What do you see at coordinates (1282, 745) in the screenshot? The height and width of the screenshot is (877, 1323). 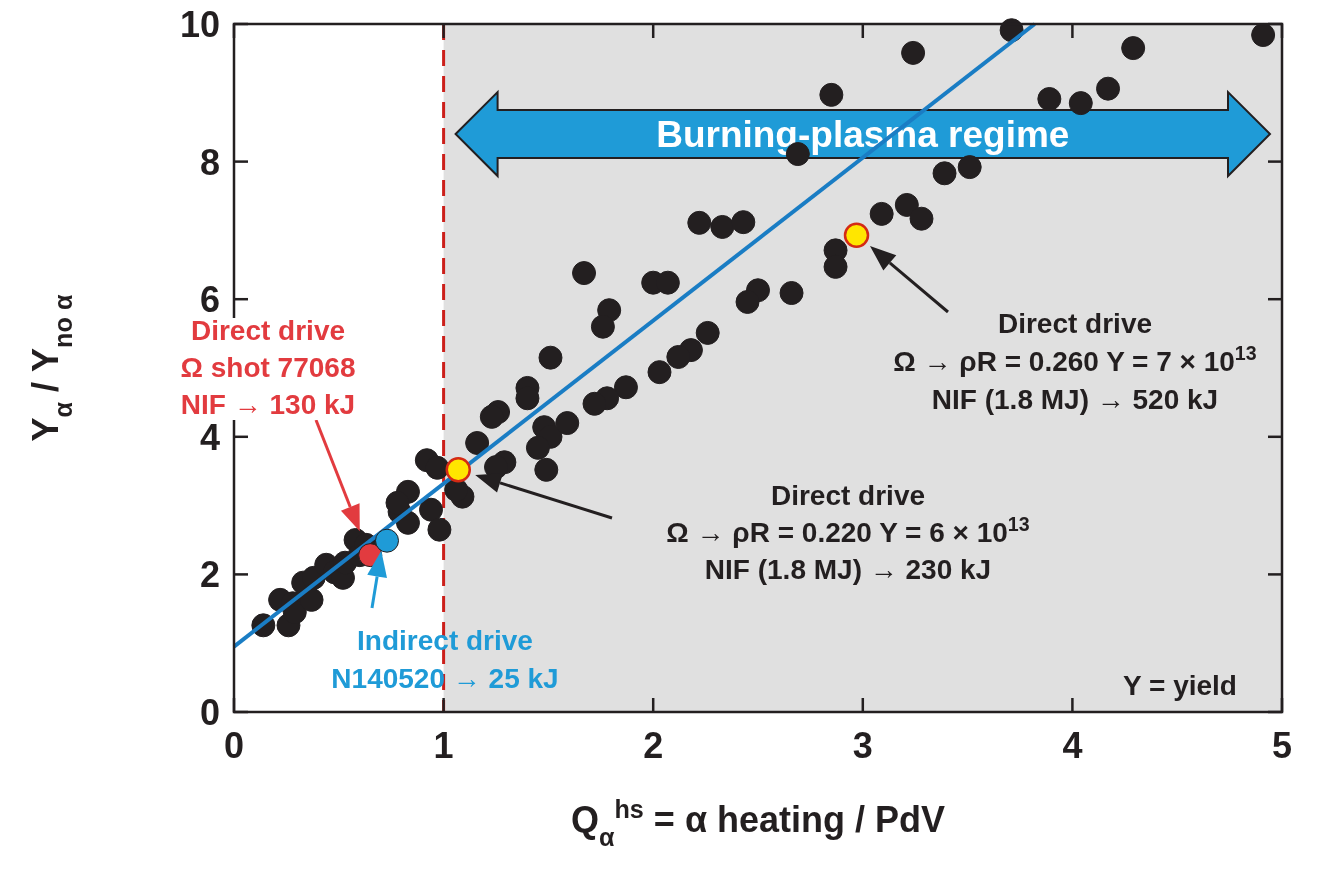 I see `x-tick-label: 5` at bounding box center [1282, 745].